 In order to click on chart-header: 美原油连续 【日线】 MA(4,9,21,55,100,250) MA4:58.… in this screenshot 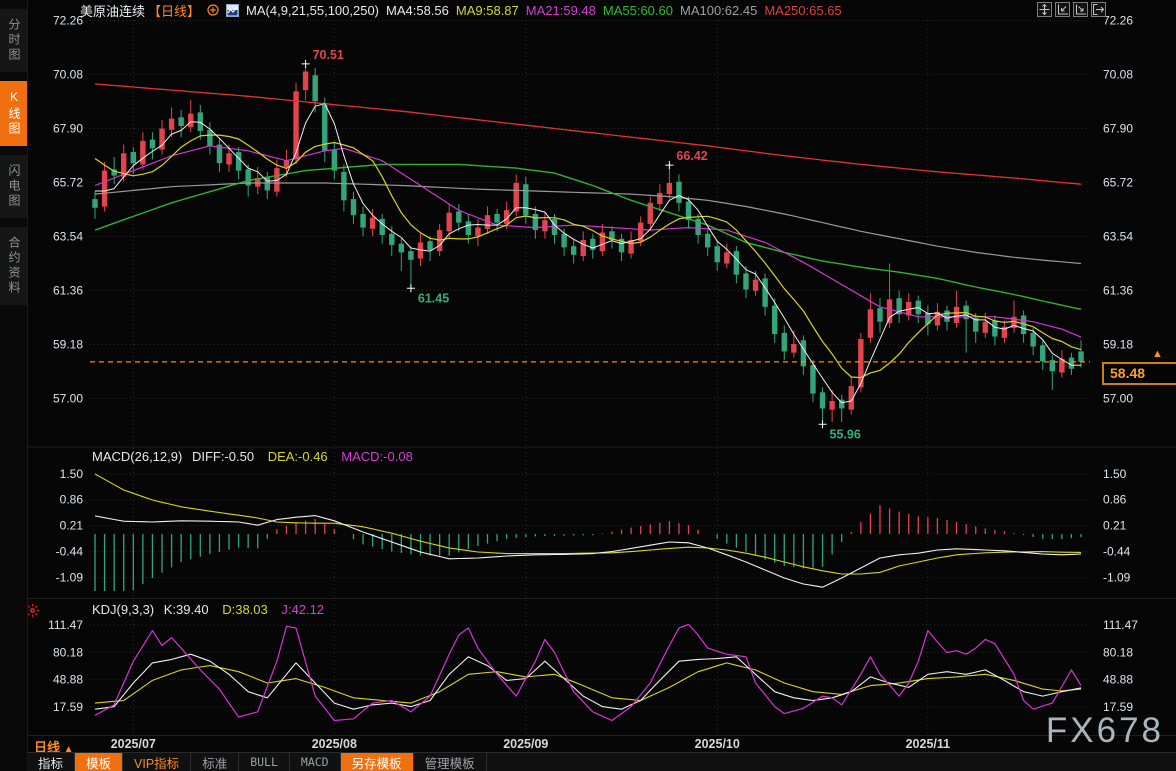, I will do `click(601, 10)`.